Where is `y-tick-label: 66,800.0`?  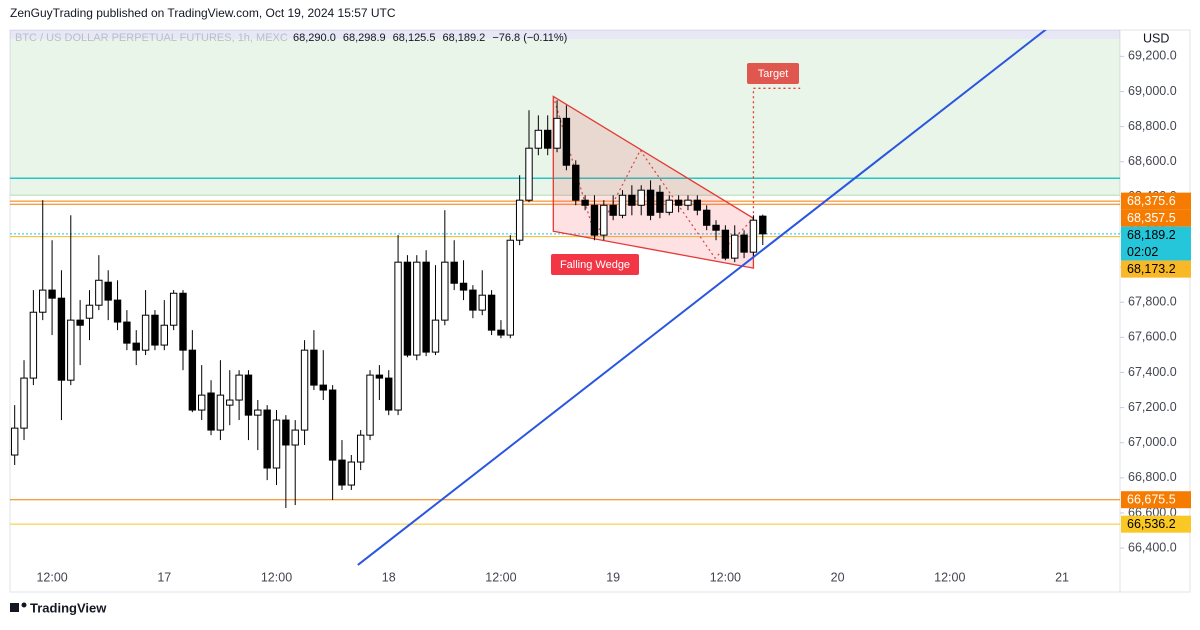 y-tick-label: 66,800.0 is located at coordinates (1152, 477).